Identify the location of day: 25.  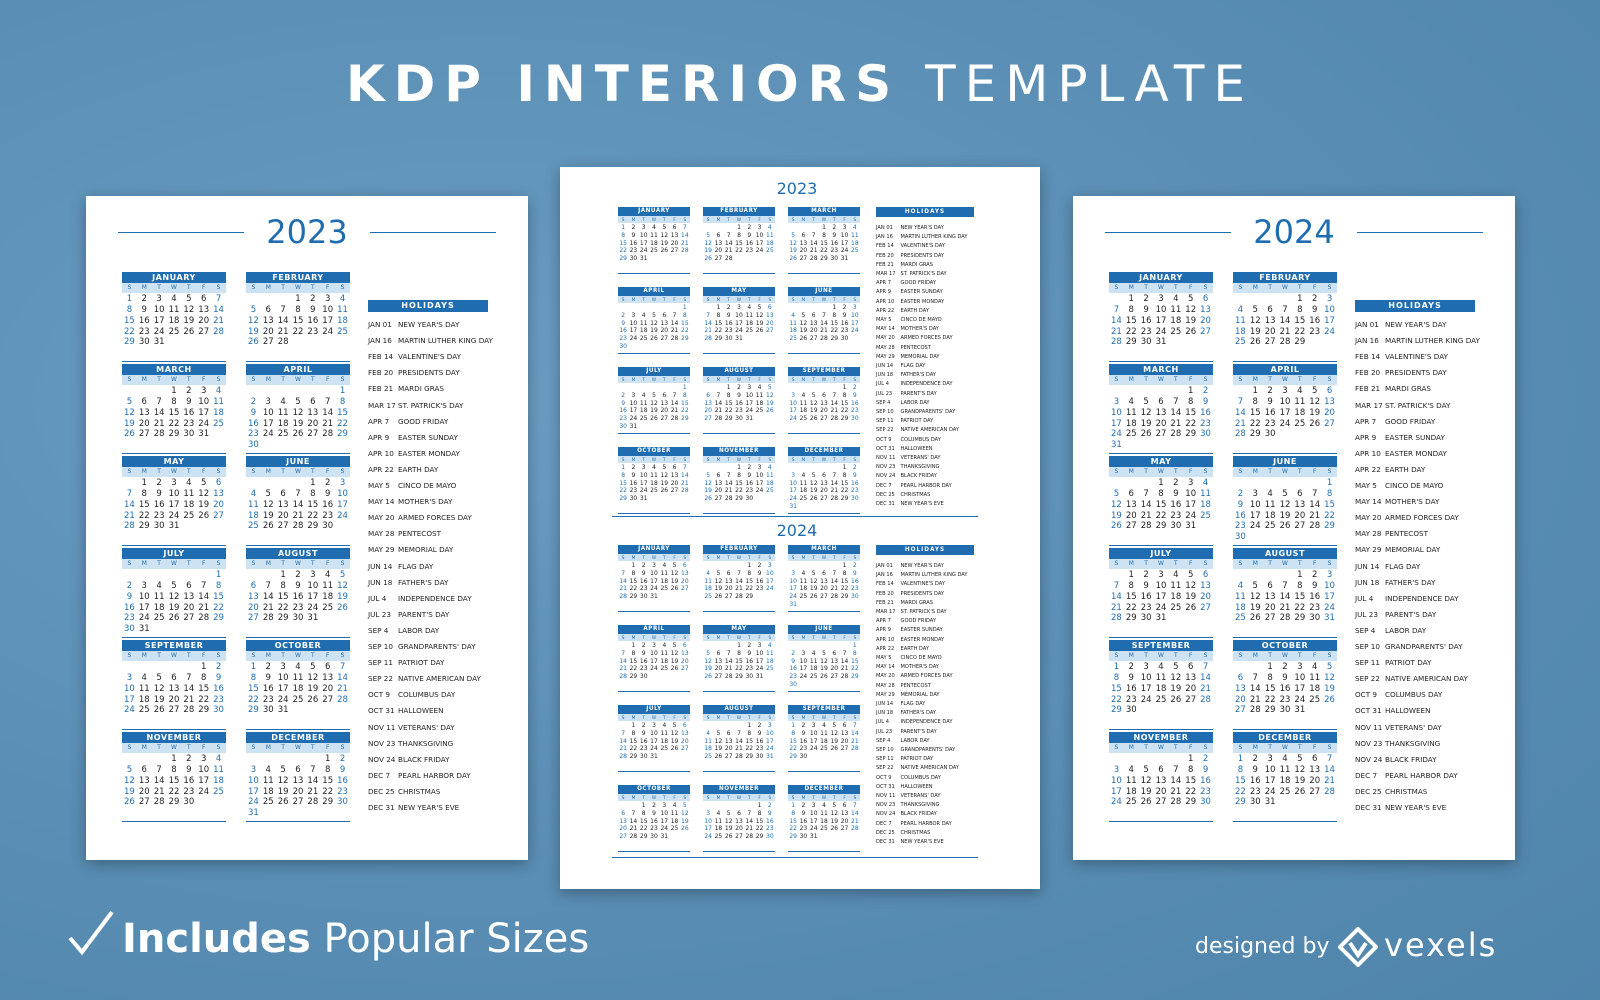
(855, 251).